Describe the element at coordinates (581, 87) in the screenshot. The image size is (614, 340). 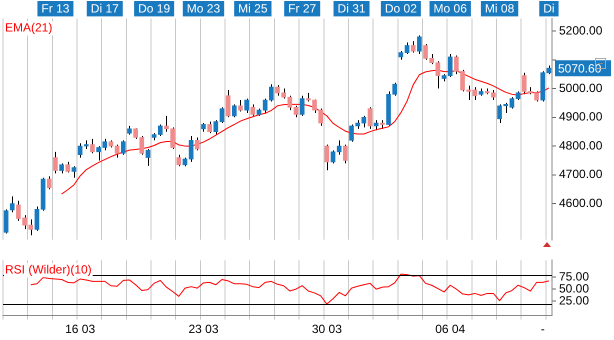
I see `y-tick-label: 5000.00` at that location.